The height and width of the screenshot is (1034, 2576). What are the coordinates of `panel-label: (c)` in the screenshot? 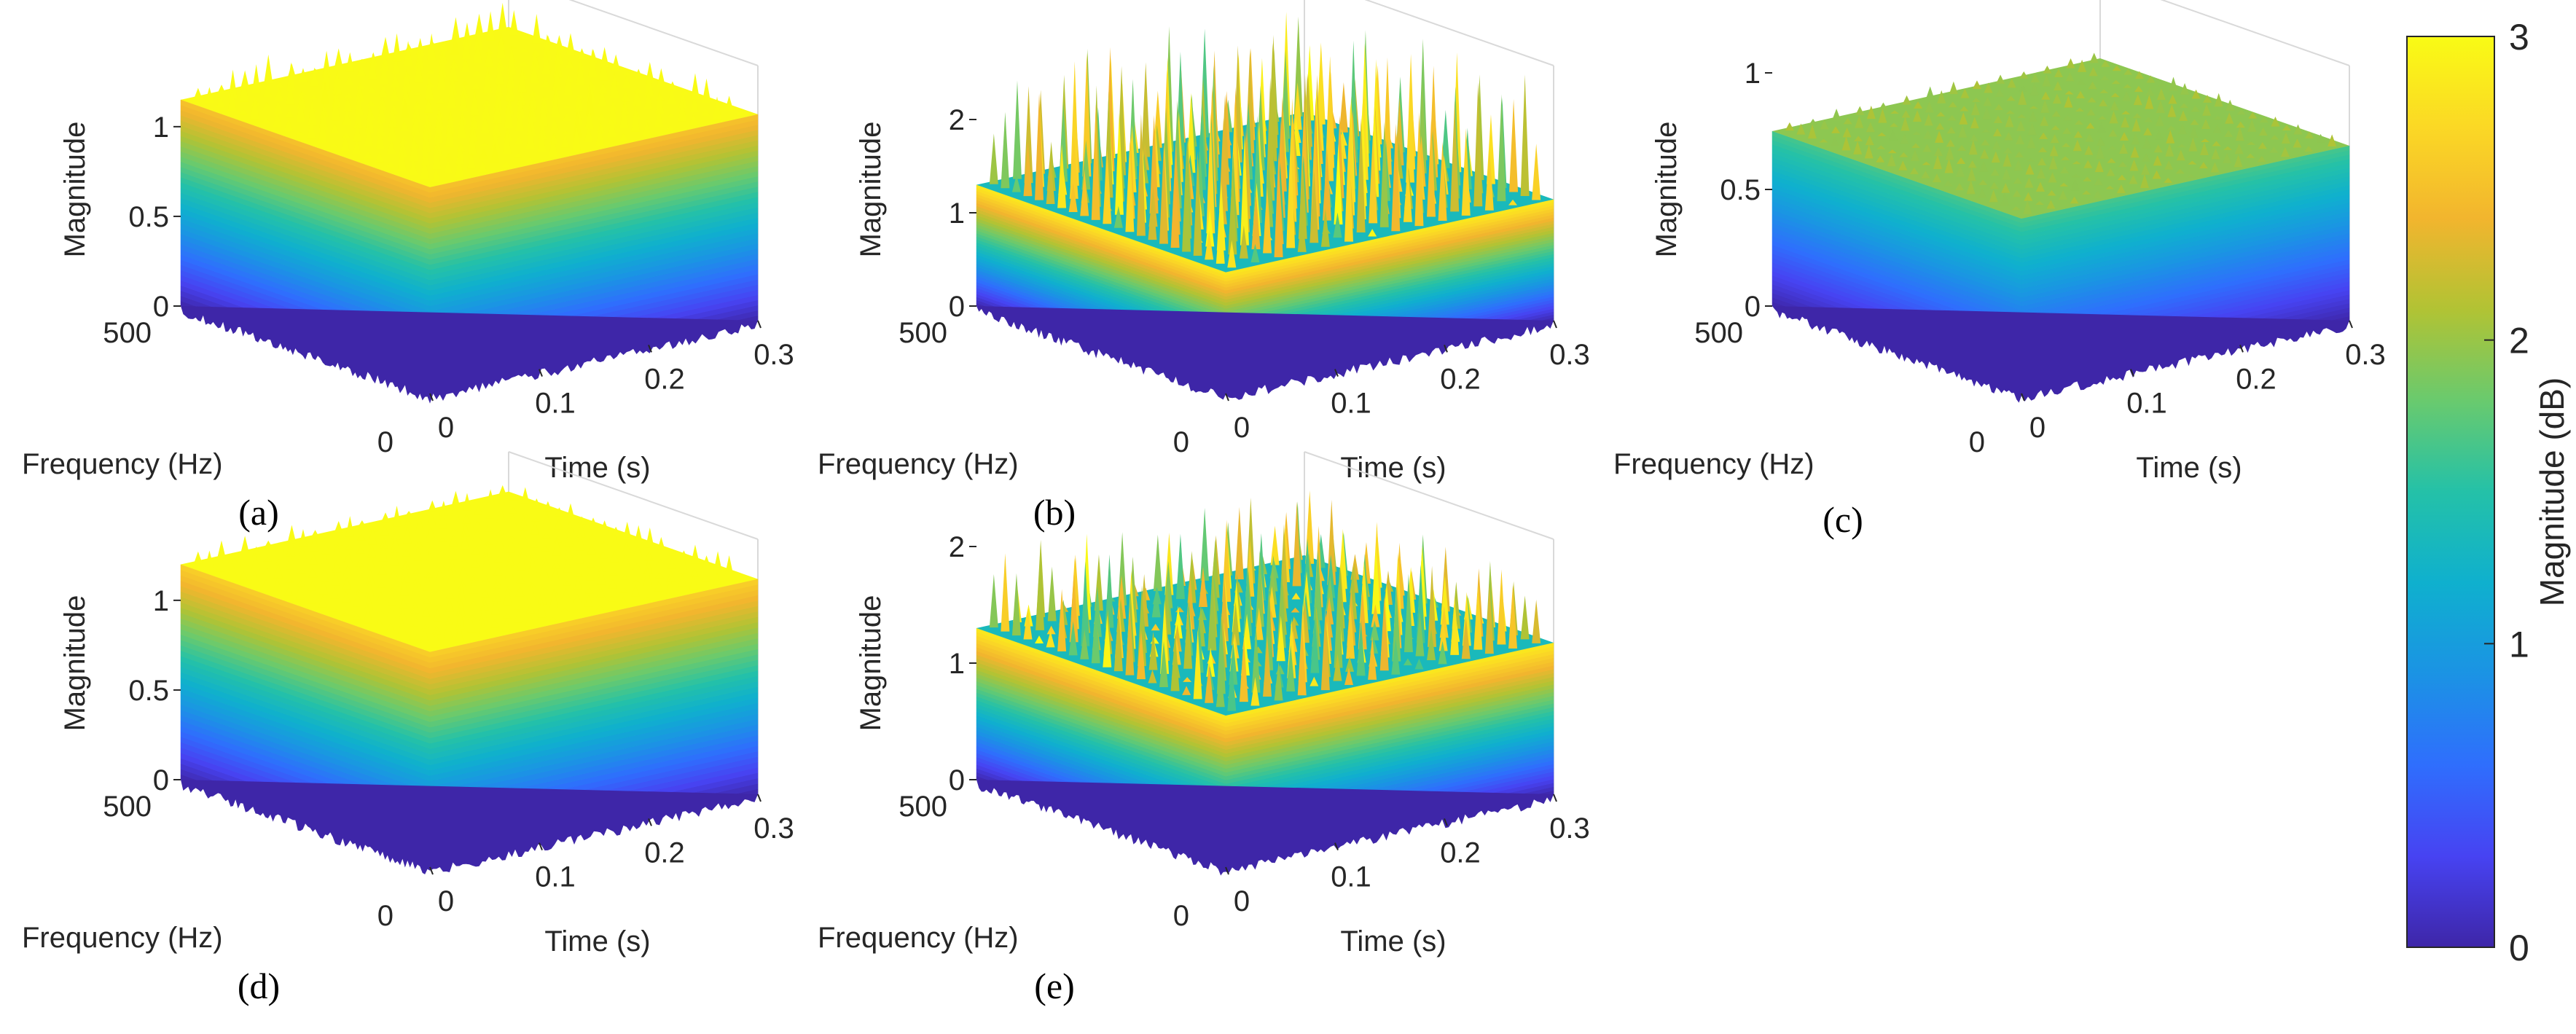 It's located at (1843, 519).